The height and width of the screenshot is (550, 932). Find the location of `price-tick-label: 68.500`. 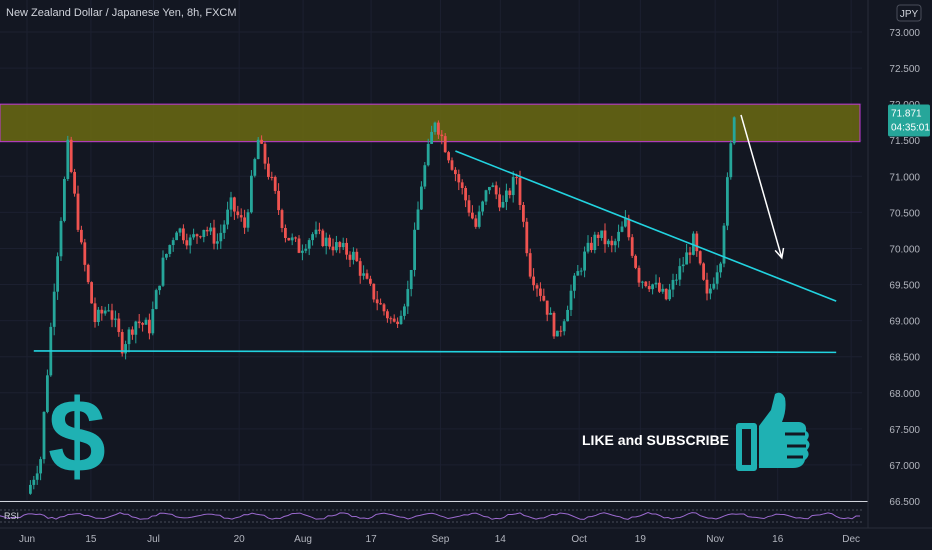

price-tick-label: 68.500 is located at coordinates (904, 358).